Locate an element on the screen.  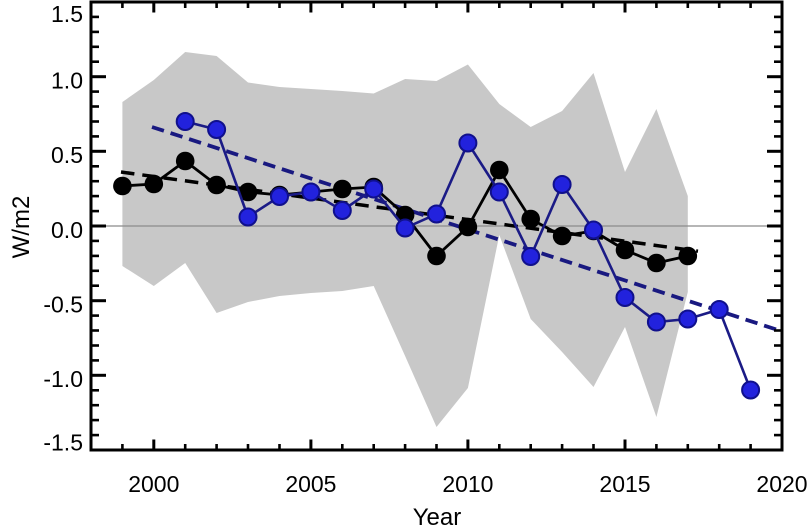
svg-text: 2000 is located at coordinates (153, 484).